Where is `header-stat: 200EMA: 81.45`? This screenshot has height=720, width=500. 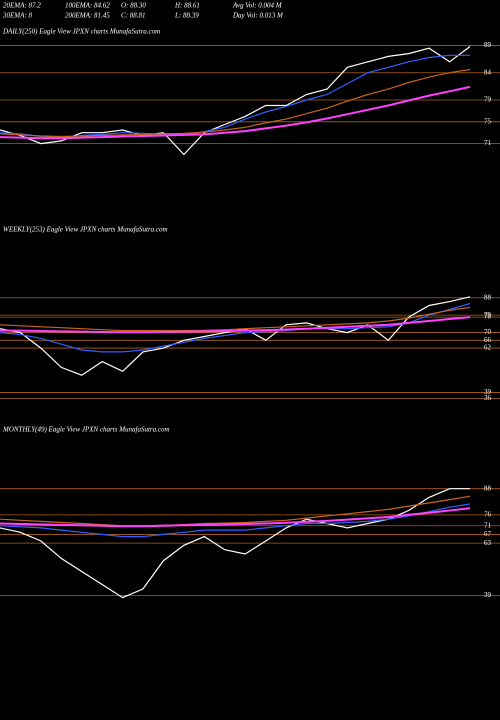
header-stat: 200EMA: 81.45 is located at coordinates (87, 16).